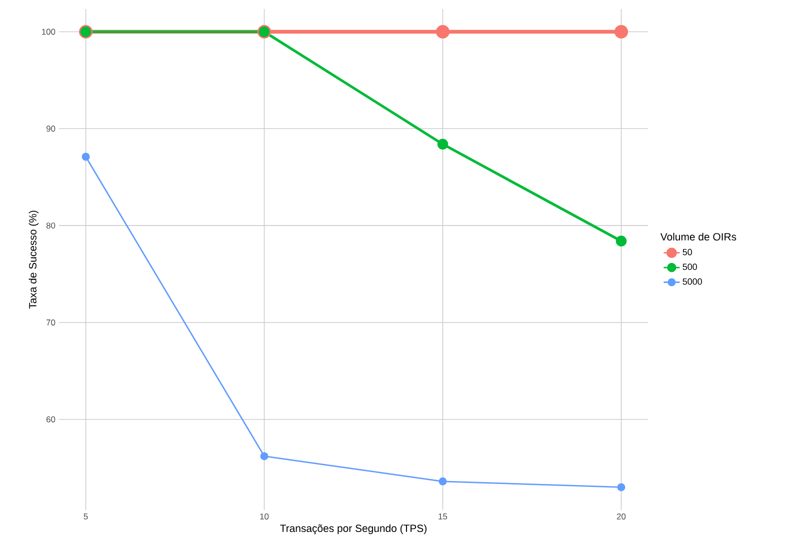 This screenshot has width=787, height=556. Describe the element at coordinates (33, 259) in the screenshot. I see `y-axis-title: Taxa de Sucesso (%)` at that location.